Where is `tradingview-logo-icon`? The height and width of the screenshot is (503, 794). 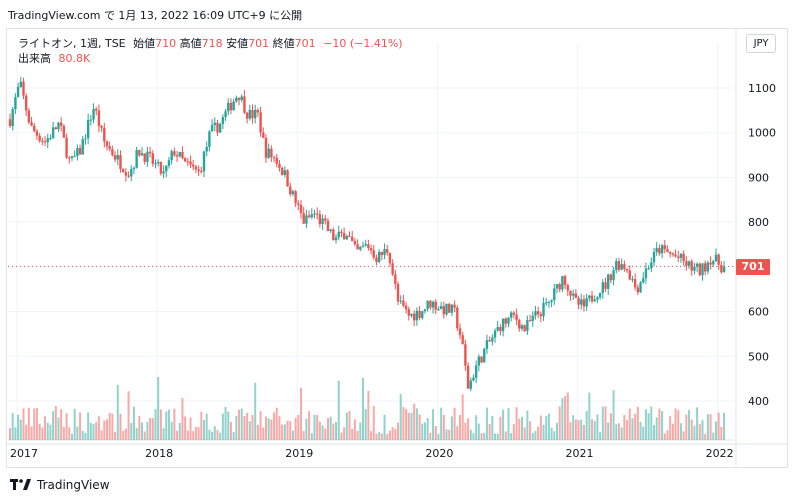 tradingview-logo-icon is located at coordinates (20, 484).